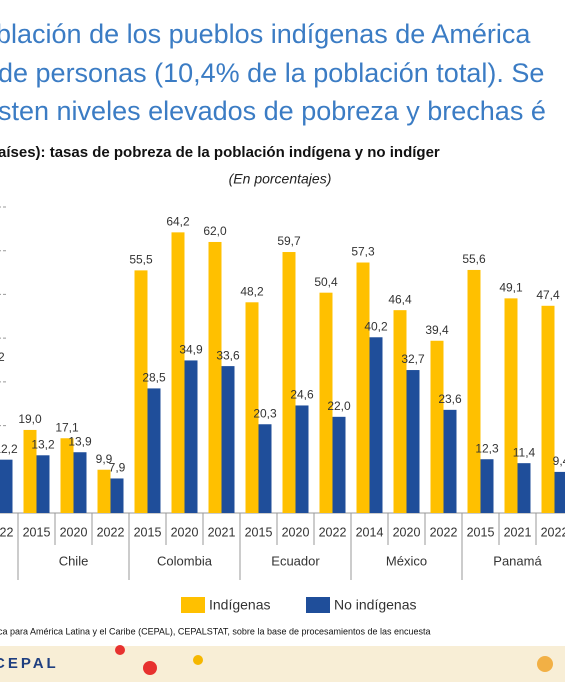 Image resolution: width=565 pixels, height=682 pixels. Describe the element at coordinates (67, 427) in the screenshot. I see `value-label: 17,1` at that location.